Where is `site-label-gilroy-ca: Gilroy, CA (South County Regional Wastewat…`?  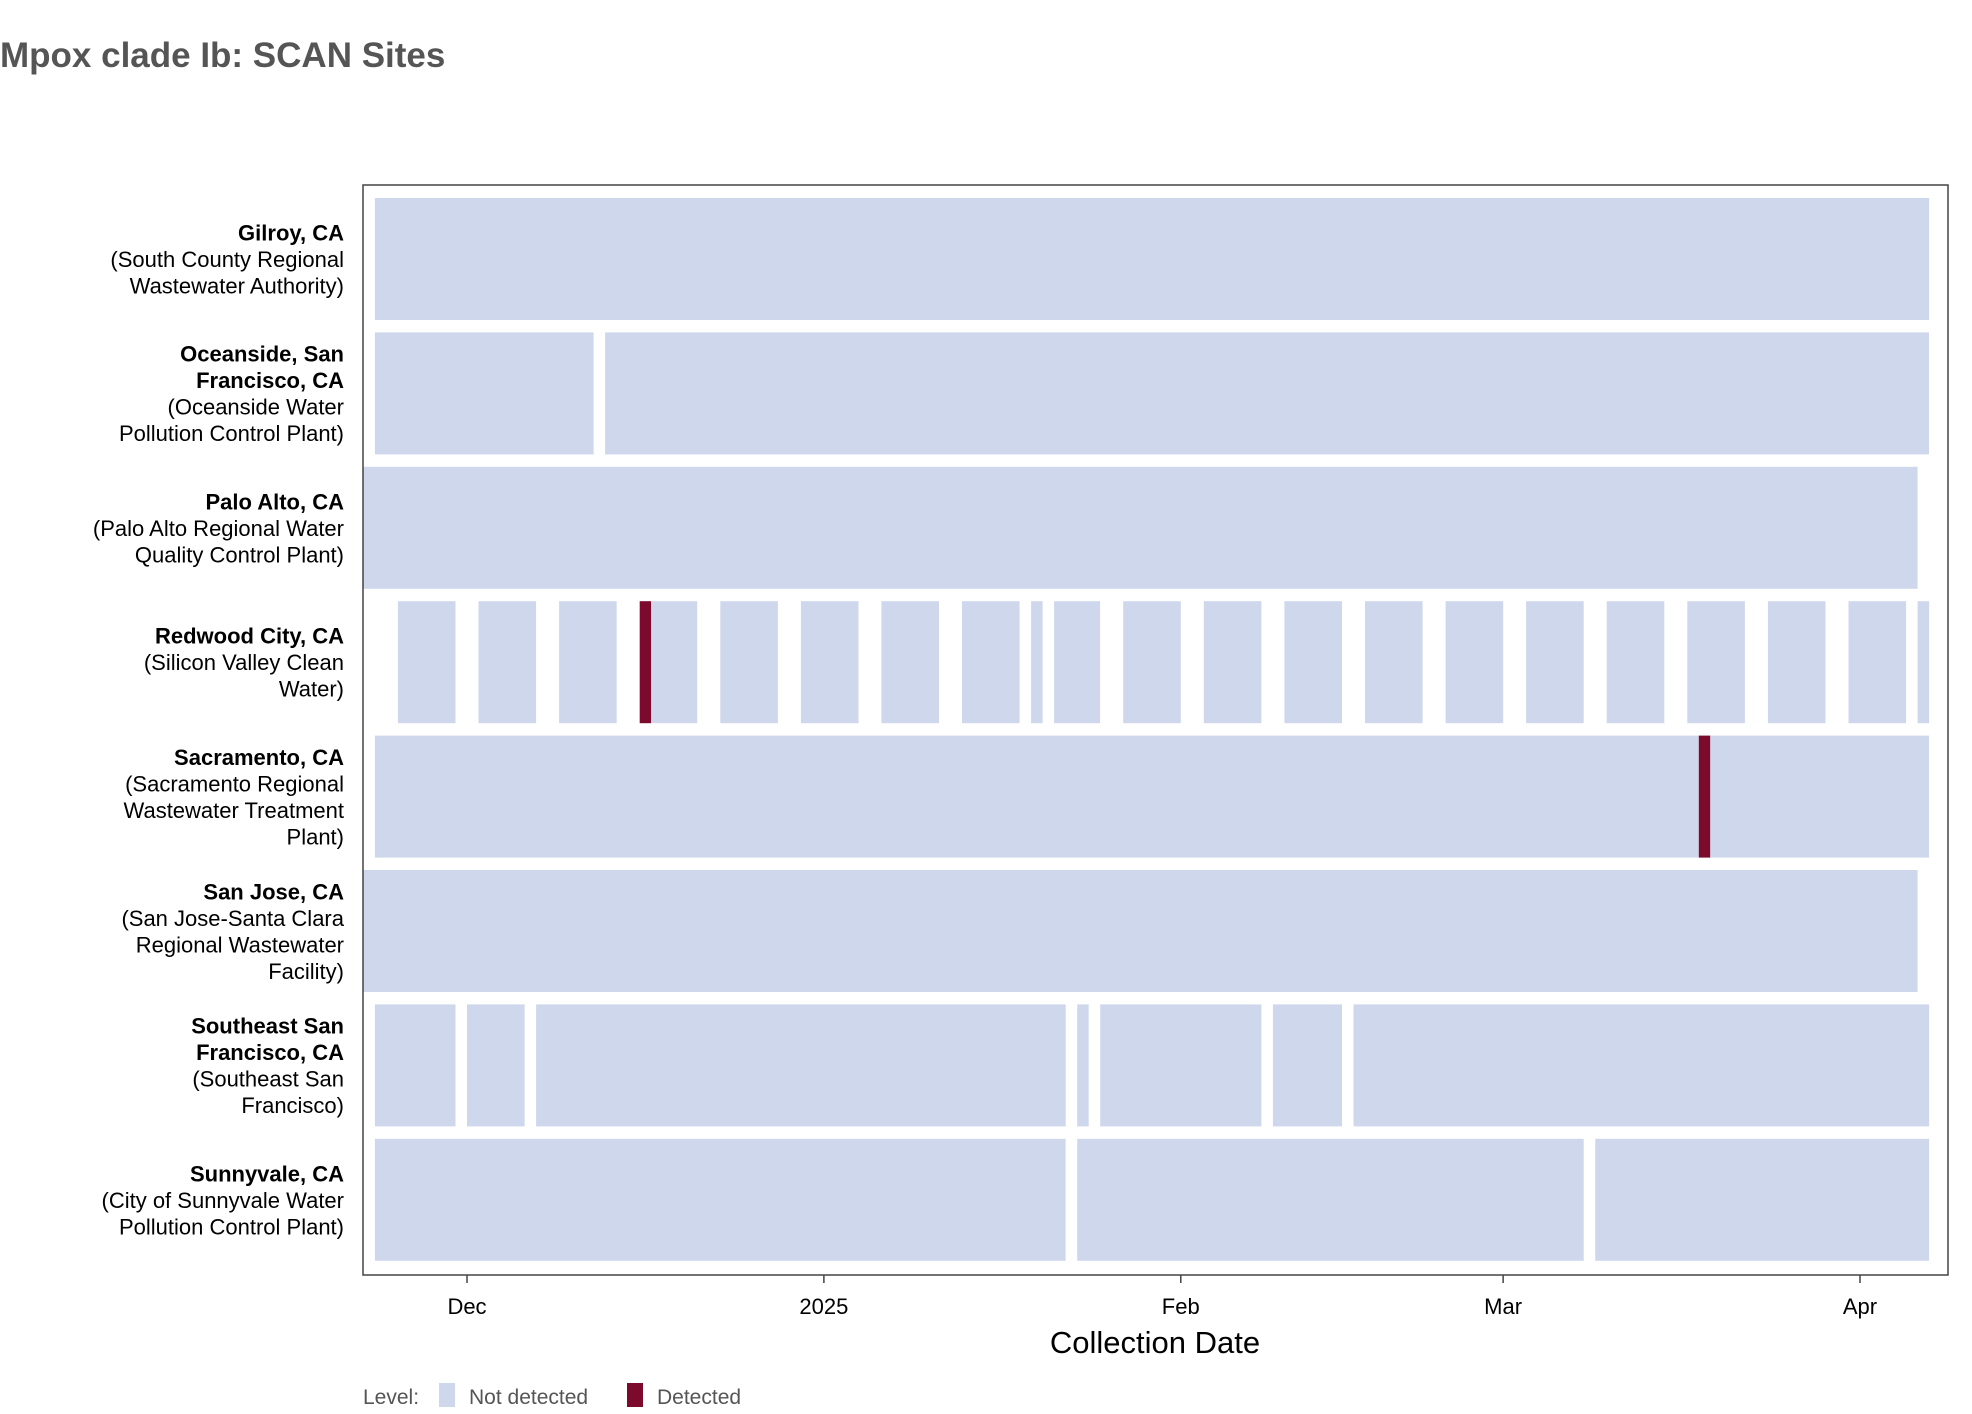 site-label-gilroy-ca: Gilroy, CA (South County Regional Wastewat… is located at coordinates (227, 260).